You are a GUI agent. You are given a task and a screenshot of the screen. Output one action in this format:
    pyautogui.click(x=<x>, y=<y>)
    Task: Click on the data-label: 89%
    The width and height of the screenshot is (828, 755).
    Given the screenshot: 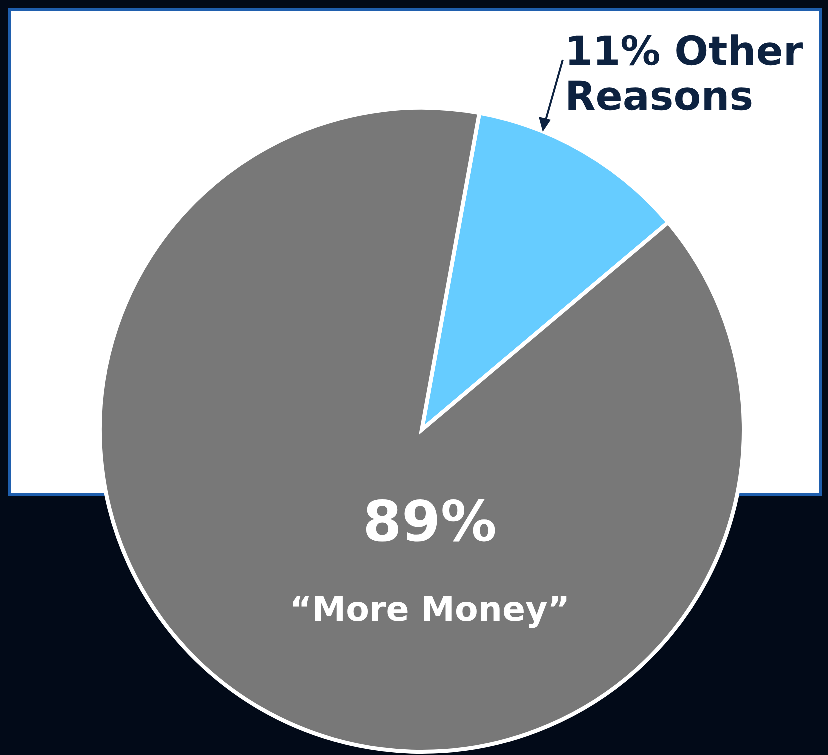 What is the action you would take?
    pyautogui.click(x=430, y=522)
    